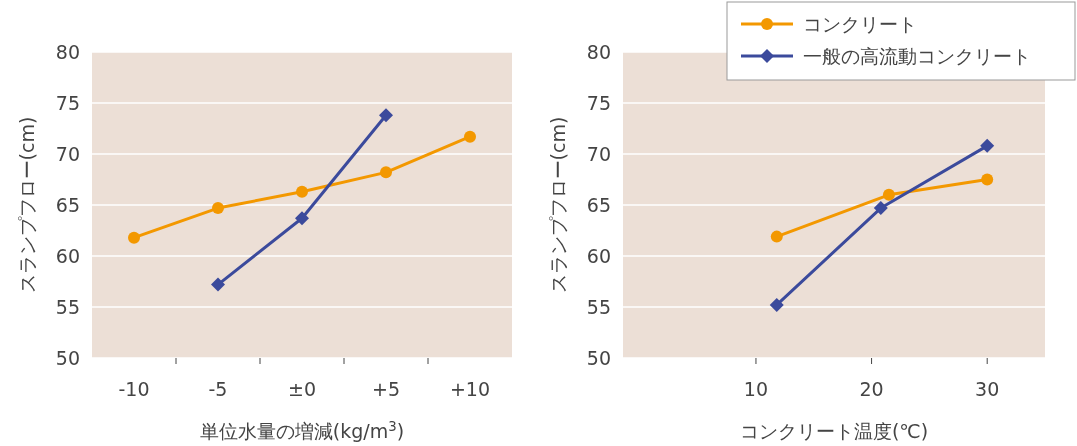 The image size is (1077, 446). I want to click on x-tick-label: 10, so click(756, 389).